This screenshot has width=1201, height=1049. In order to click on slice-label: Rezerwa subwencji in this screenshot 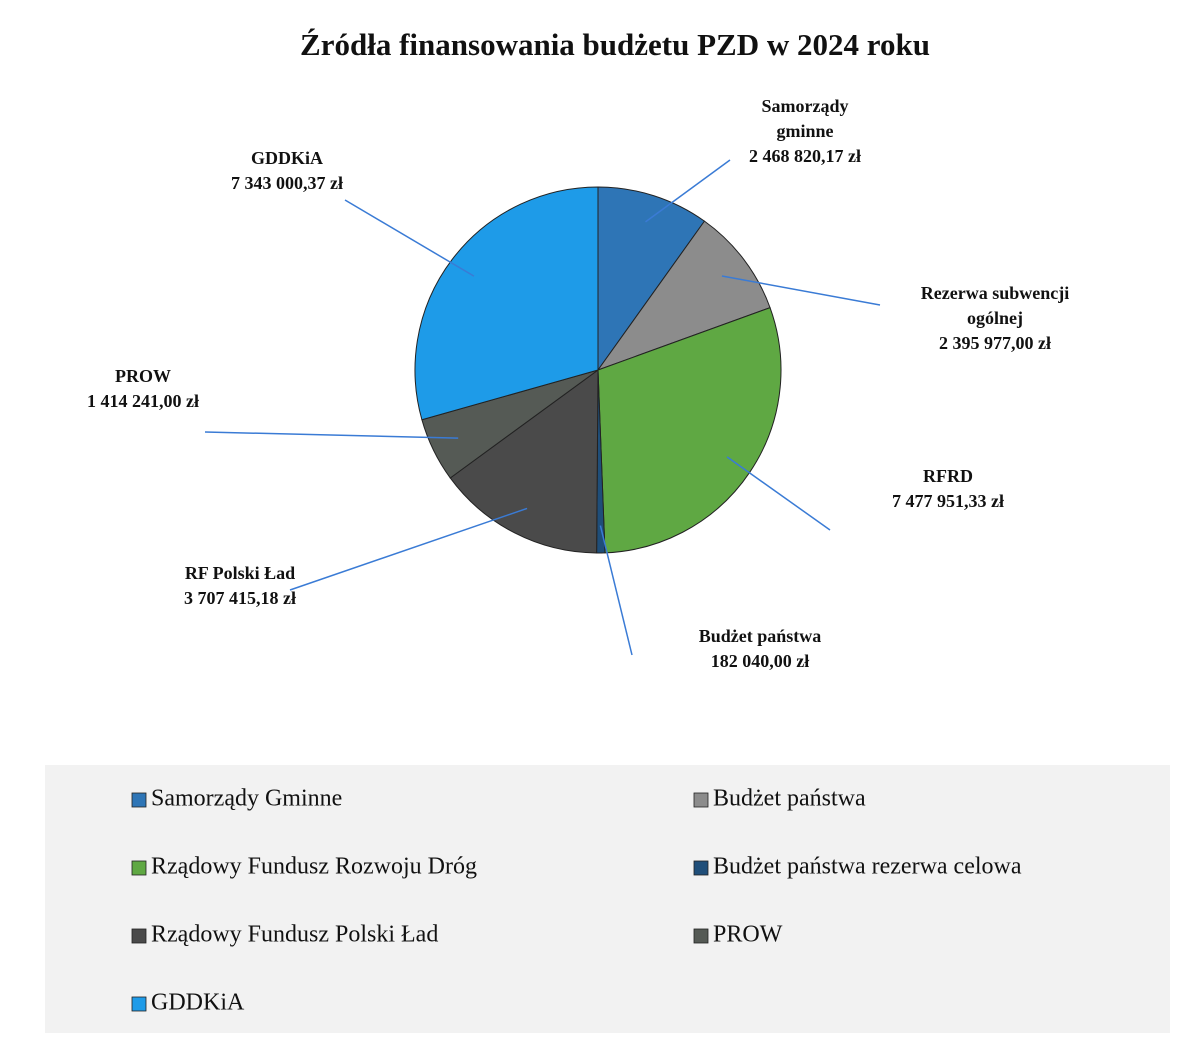, I will do `click(995, 293)`.